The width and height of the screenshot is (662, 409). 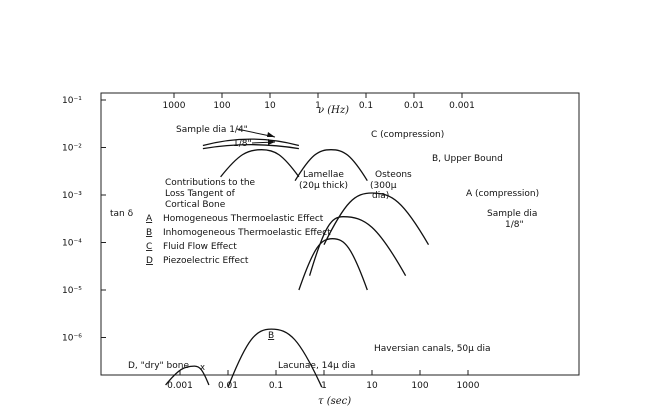 I want to click on bottom-axis-ticks: 0.001 0.01 0.1 1 10 100 1000, so click(x=323, y=380).